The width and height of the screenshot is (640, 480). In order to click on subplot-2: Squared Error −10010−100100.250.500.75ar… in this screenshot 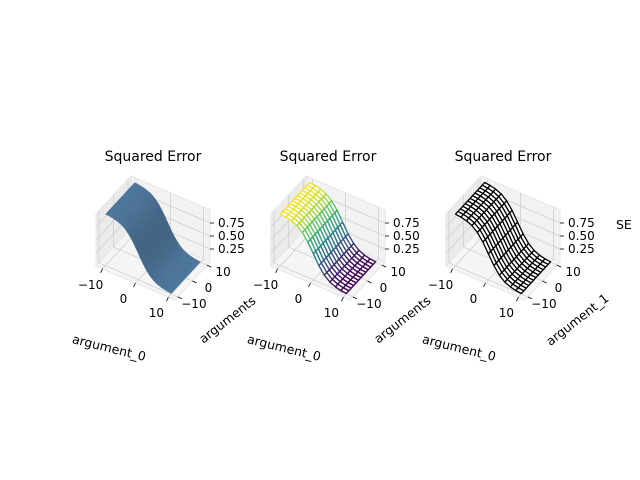, I will do `click(340, 256)`.